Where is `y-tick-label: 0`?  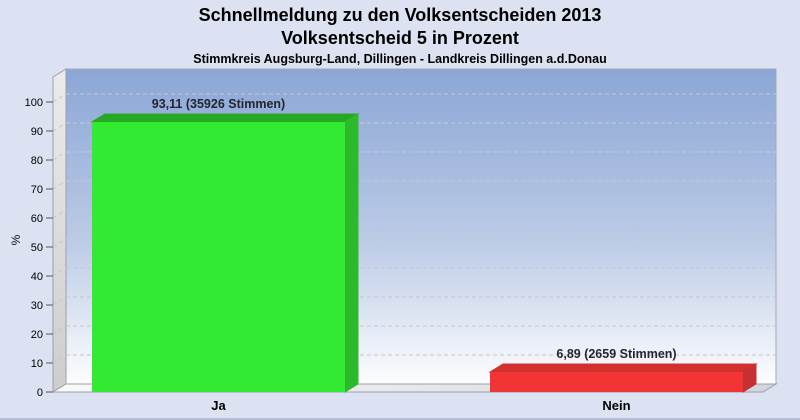
y-tick-label: 0 is located at coordinates (40, 393).